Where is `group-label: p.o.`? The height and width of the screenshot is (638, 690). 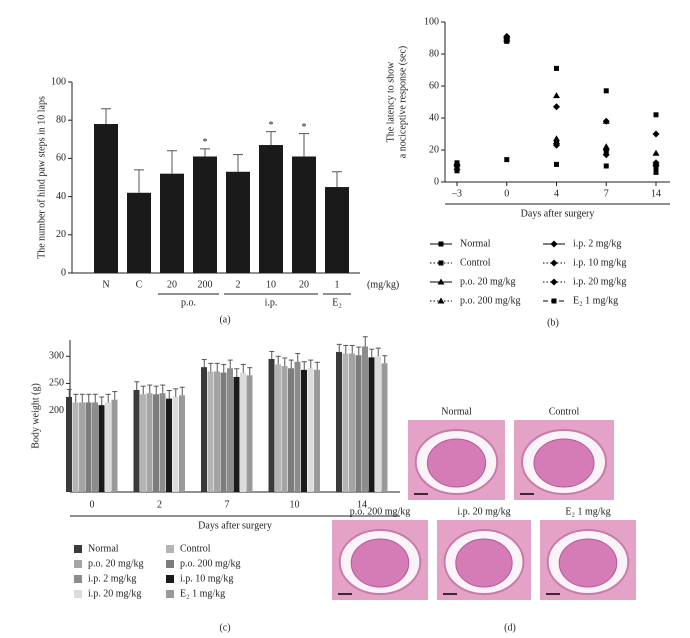 group-label: p.o. is located at coordinates (188, 302).